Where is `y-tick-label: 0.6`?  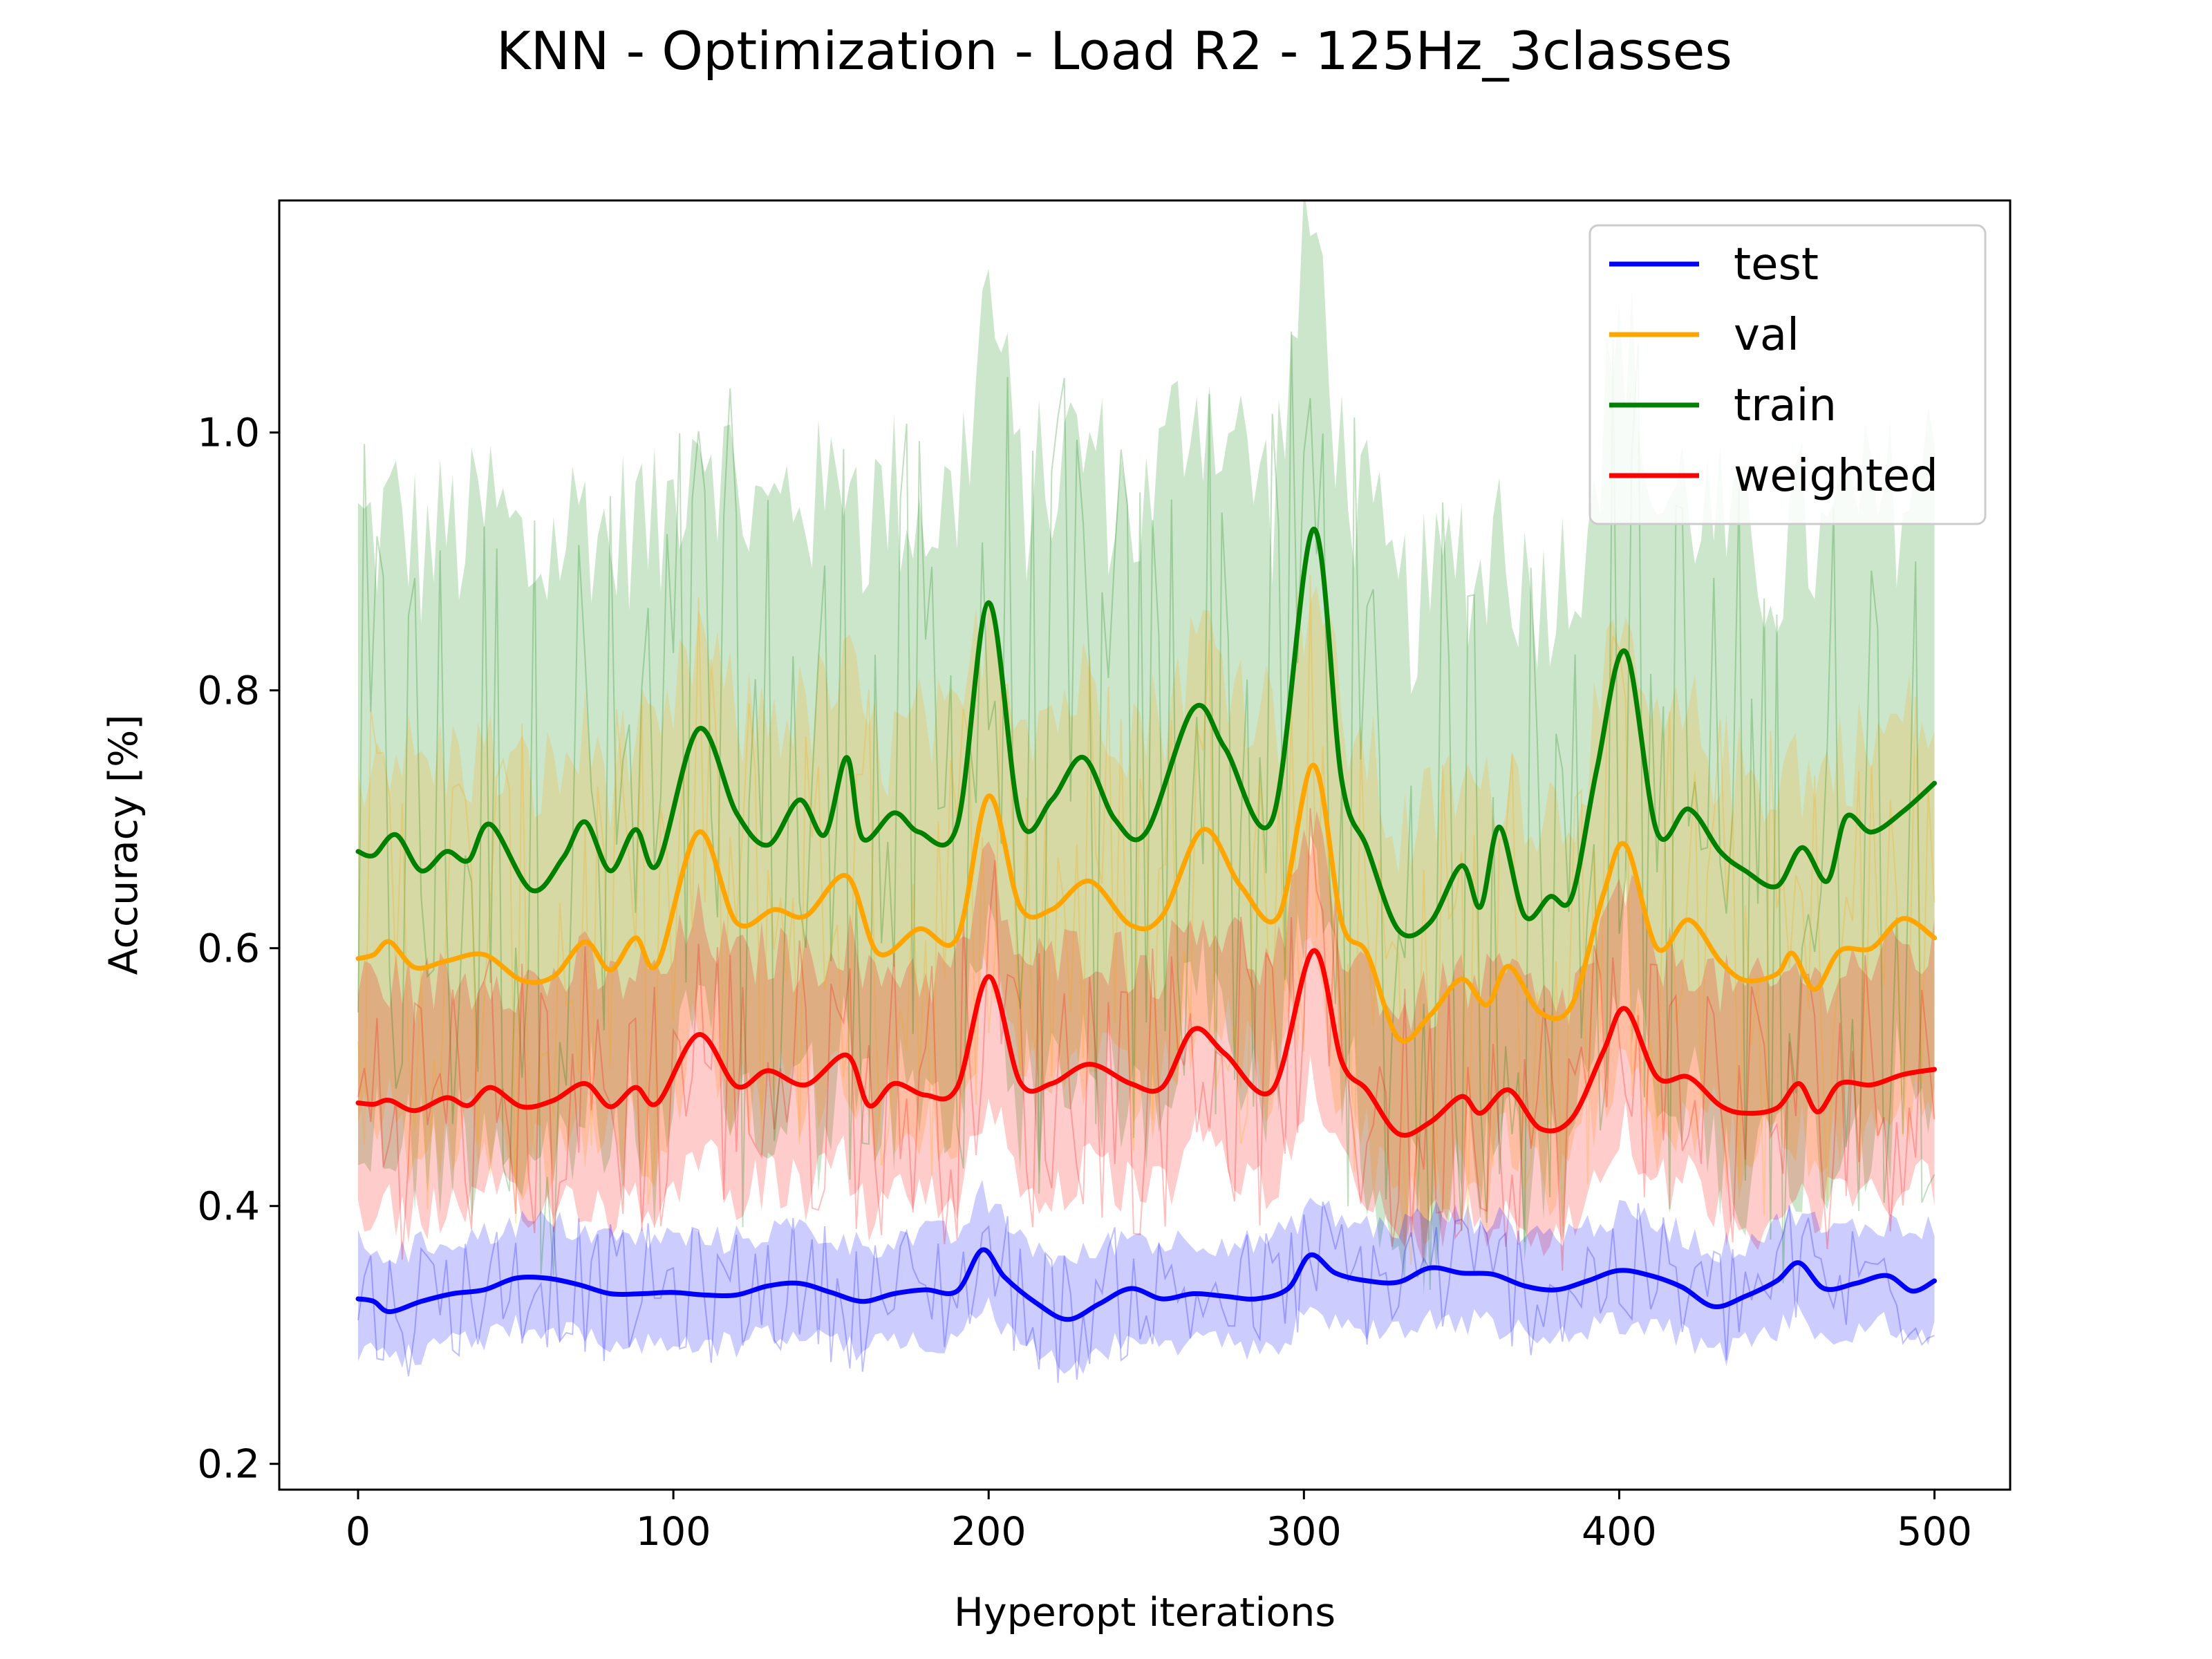
y-tick-label: 0.6 is located at coordinates (228, 949).